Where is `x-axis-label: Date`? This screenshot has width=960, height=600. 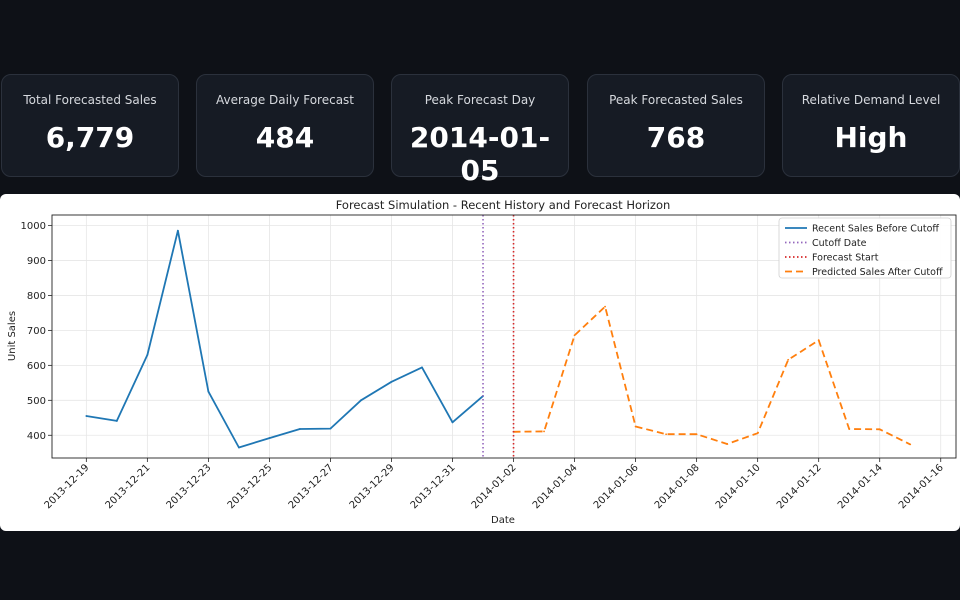
x-axis-label: Date is located at coordinates (503, 520).